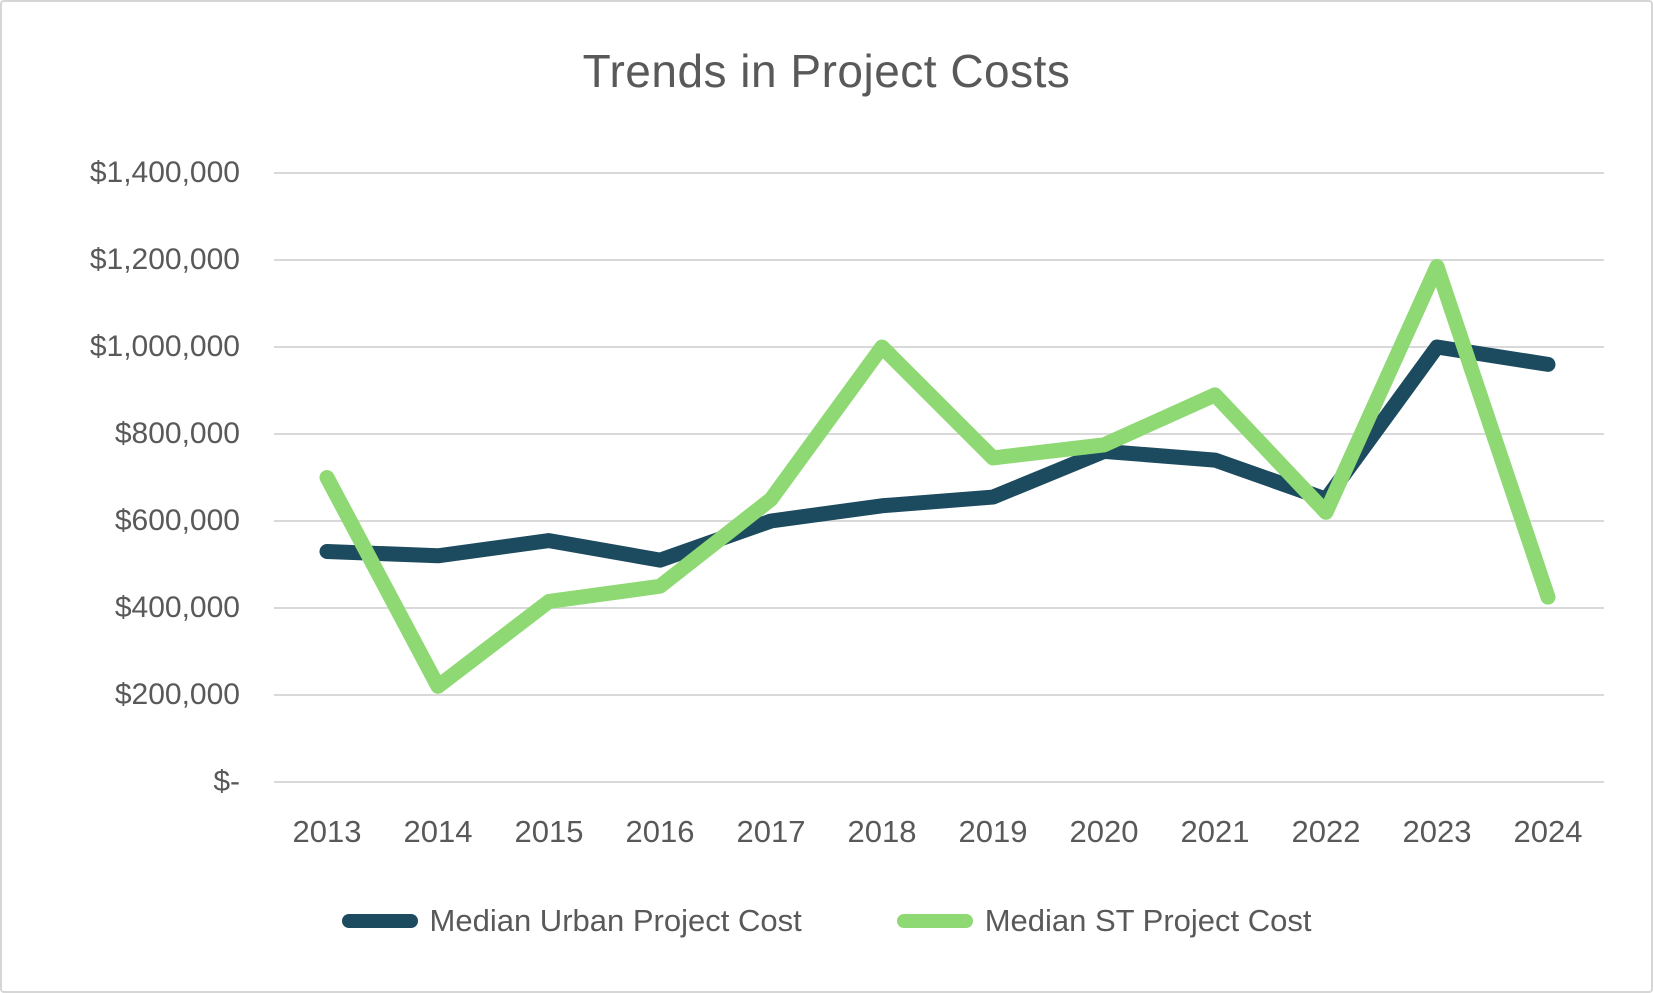  What do you see at coordinates (177, 520) in the screenshot?
I see `y-axis-tick-label: $600,000` at bounding box center [177, 520].